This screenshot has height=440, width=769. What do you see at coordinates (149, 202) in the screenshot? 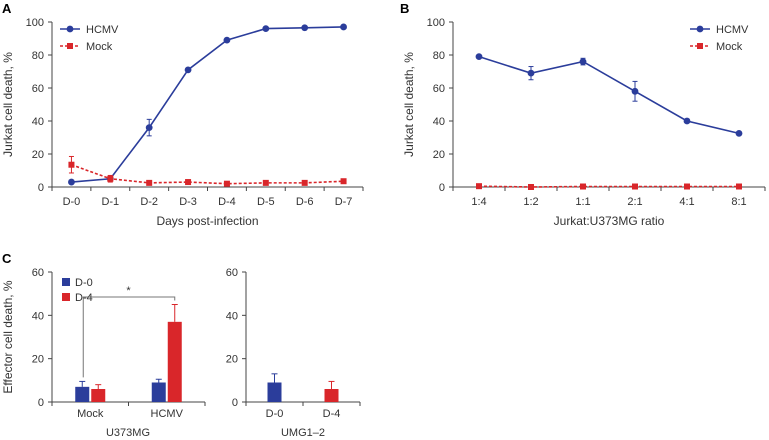
I see `x-tick-label: D-2` at bounding box center [149, 202].